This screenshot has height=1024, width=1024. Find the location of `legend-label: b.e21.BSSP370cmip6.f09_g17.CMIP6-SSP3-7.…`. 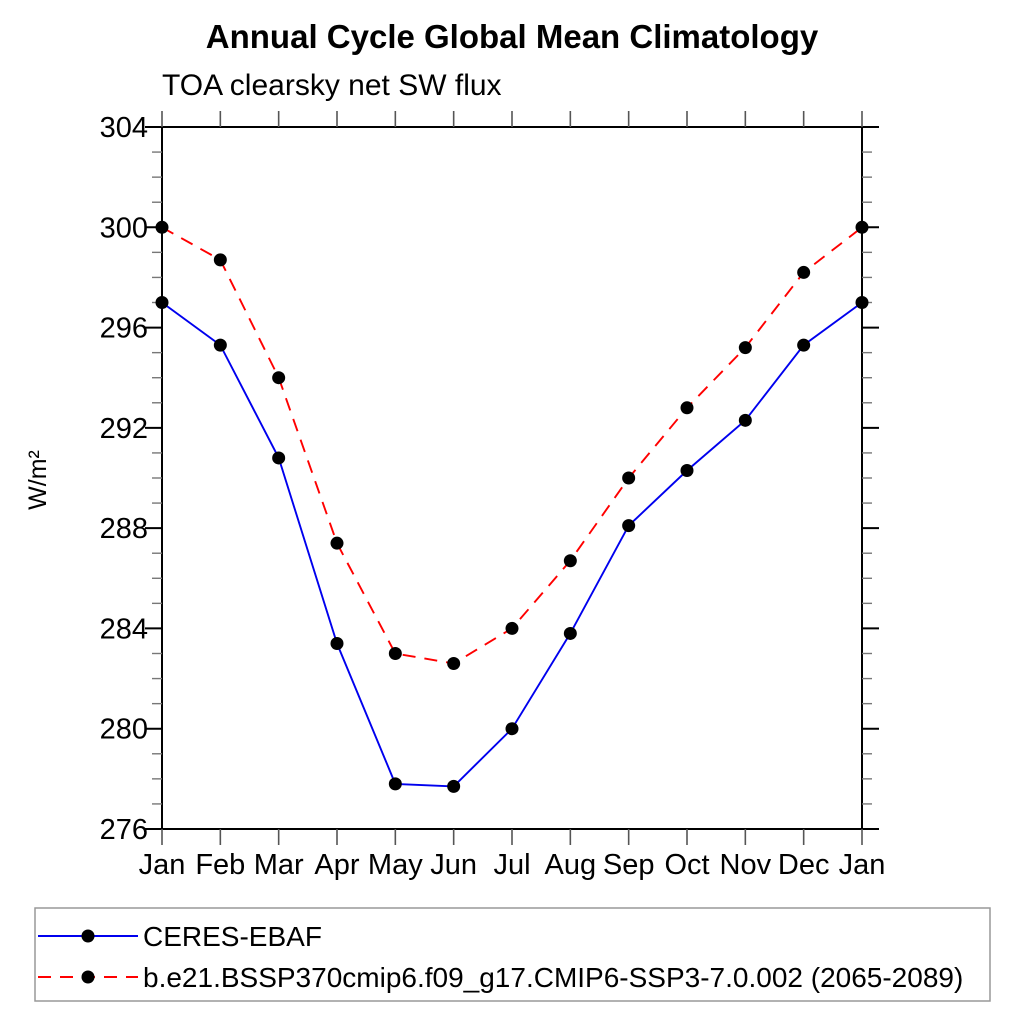

legend-label: b.e21.BSSP370cmip6.f09_g17.CMIP6-SSP3-7.… is located at coordinates (553, 977).